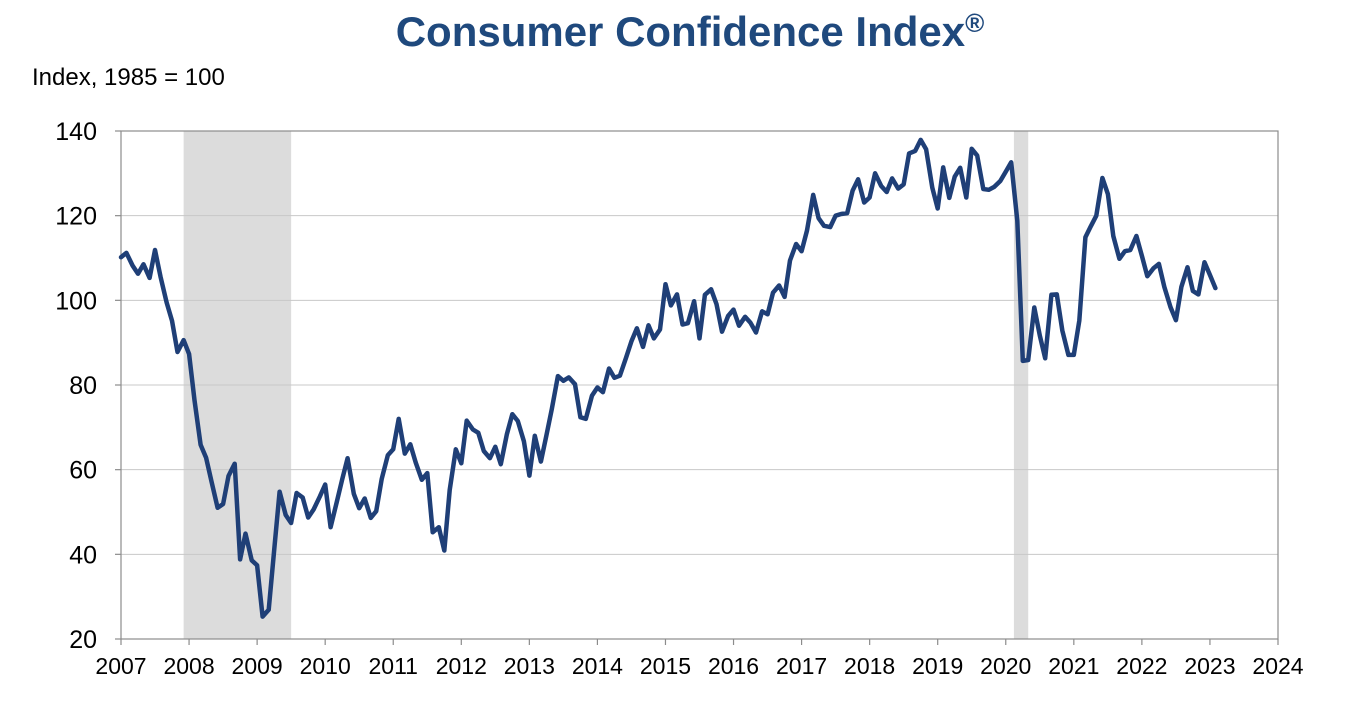 This screenshot has height=708, width=1349. What do you see at coordinates (461, 666) in the screenshot?
I see `x-tick-label-2012: 2012` at bounding box center [461, 666].